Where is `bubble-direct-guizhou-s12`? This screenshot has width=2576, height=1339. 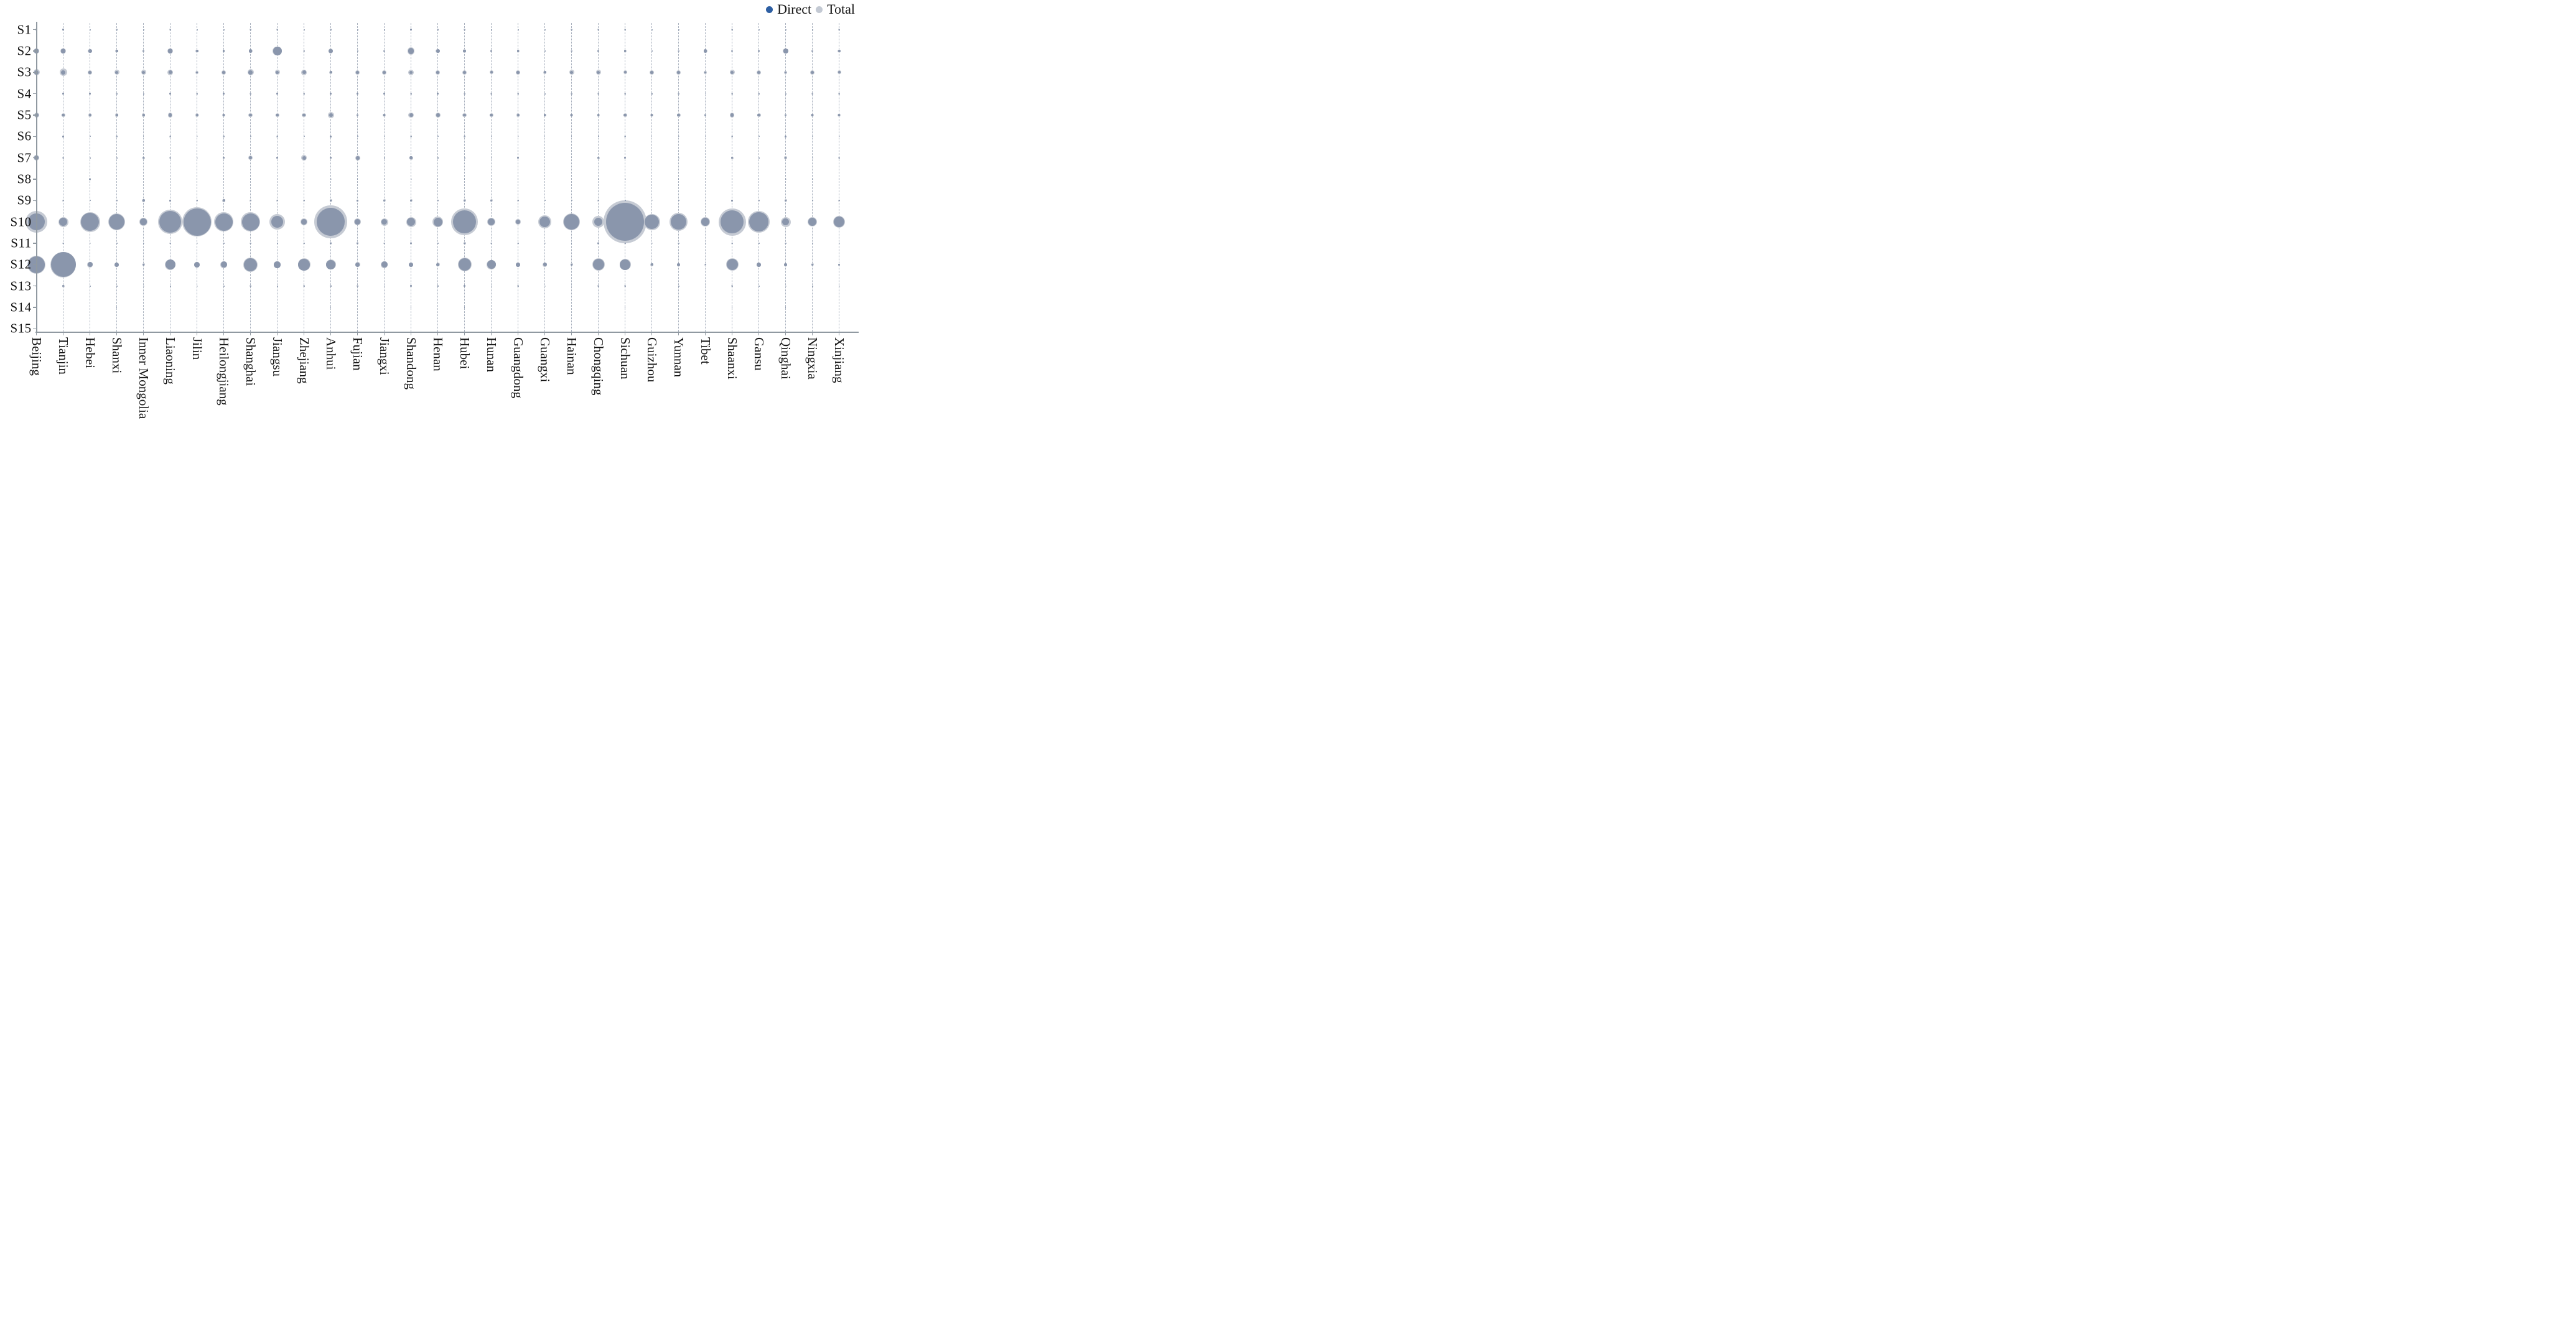 bubble-direct-guizhou-s12 is located at coordinates (652, 264).